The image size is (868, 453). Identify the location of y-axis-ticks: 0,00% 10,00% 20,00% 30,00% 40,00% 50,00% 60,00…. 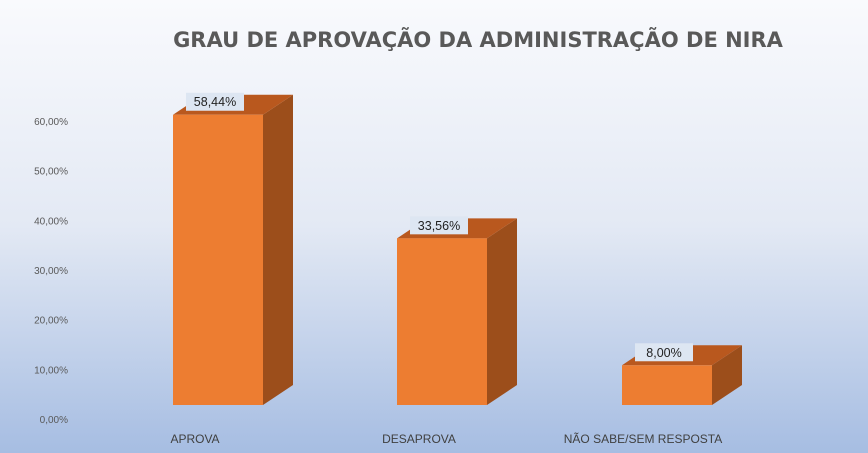
(51, 271).